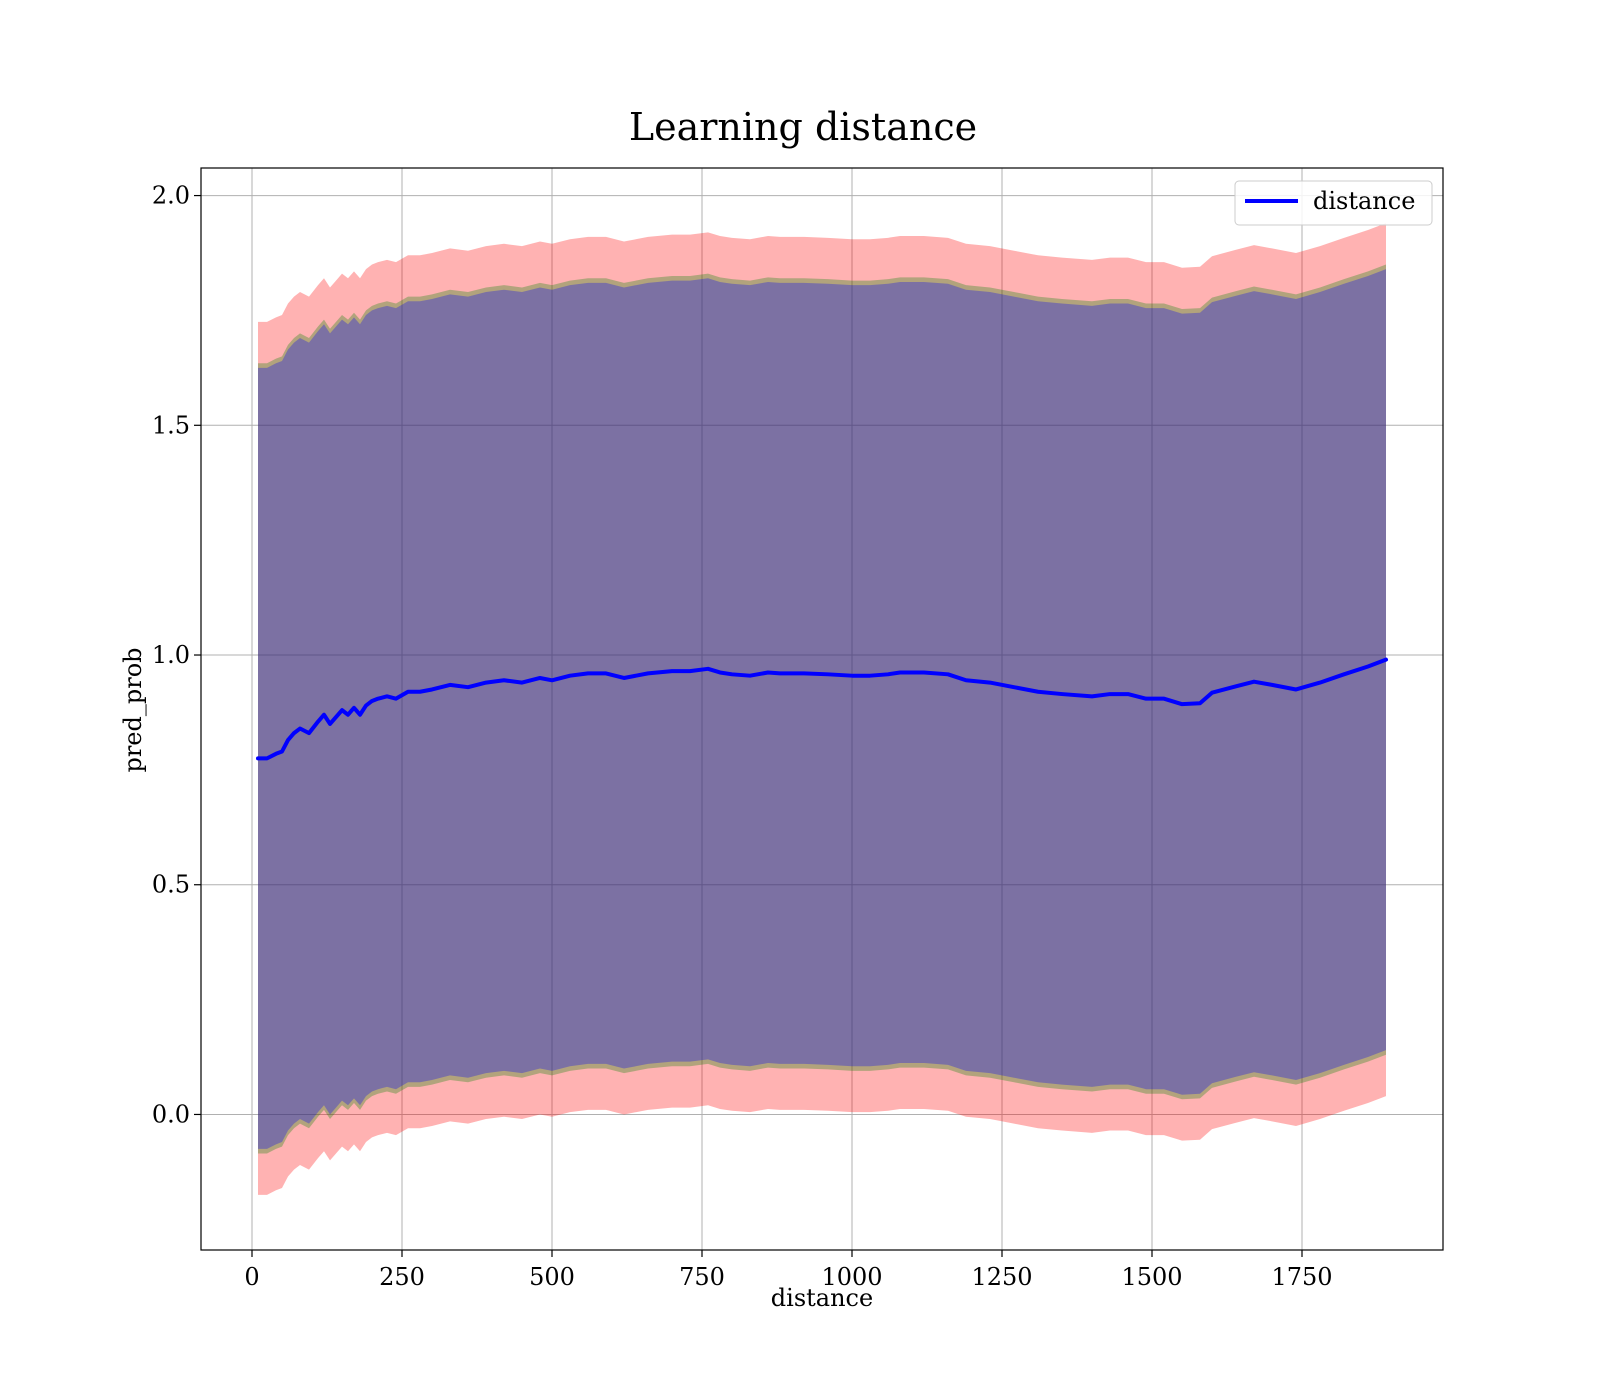  I want to click on y-tick-label: 1.5, so click(171, 425).